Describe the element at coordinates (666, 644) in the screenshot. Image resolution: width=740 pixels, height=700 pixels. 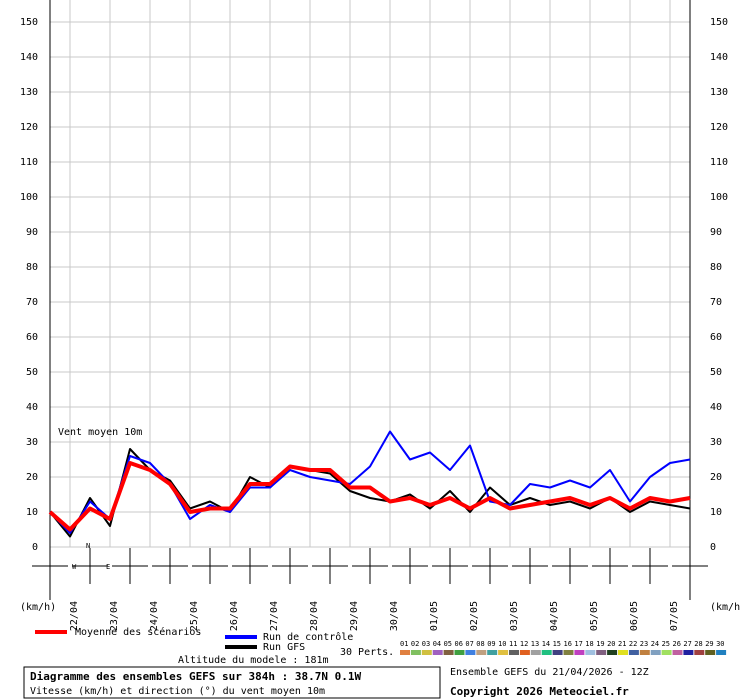
I see `perturbation-label: 25` at that location.